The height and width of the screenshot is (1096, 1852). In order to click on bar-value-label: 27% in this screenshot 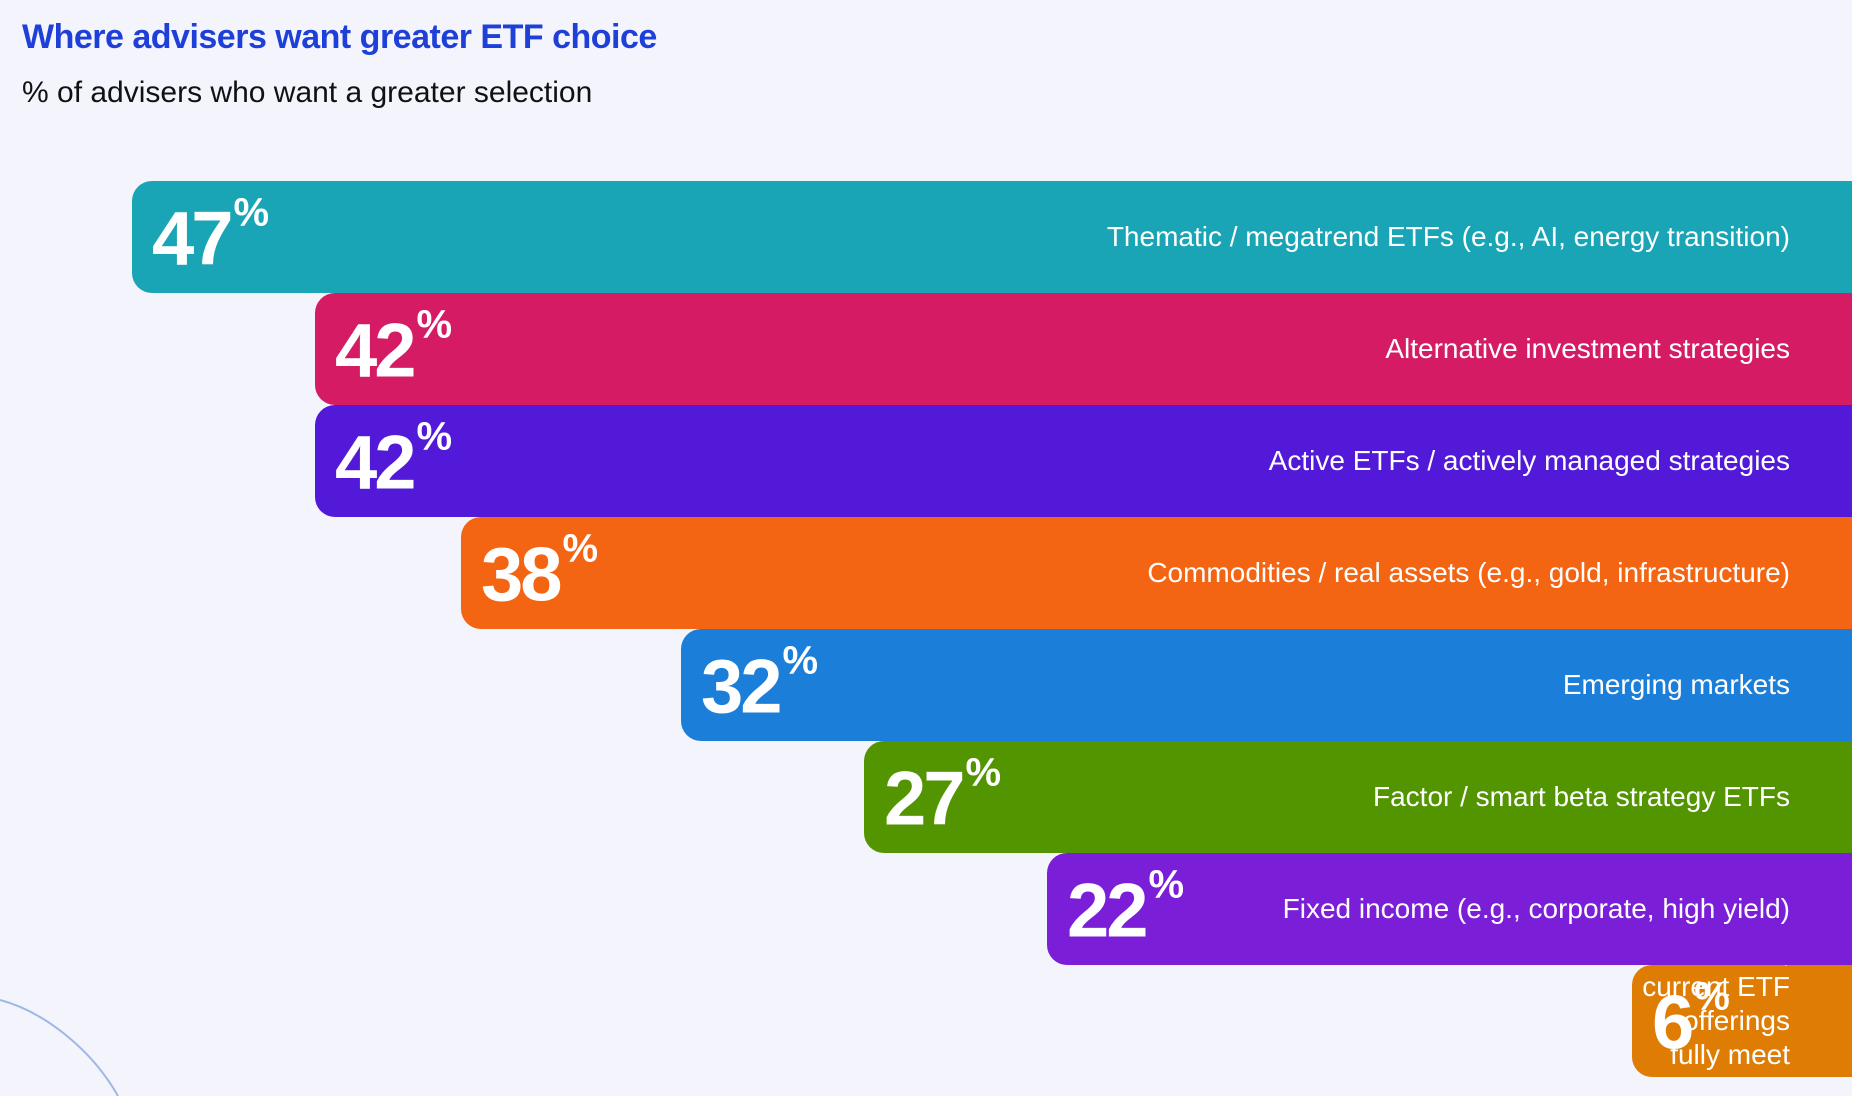, I will do `click(942, 797)`.